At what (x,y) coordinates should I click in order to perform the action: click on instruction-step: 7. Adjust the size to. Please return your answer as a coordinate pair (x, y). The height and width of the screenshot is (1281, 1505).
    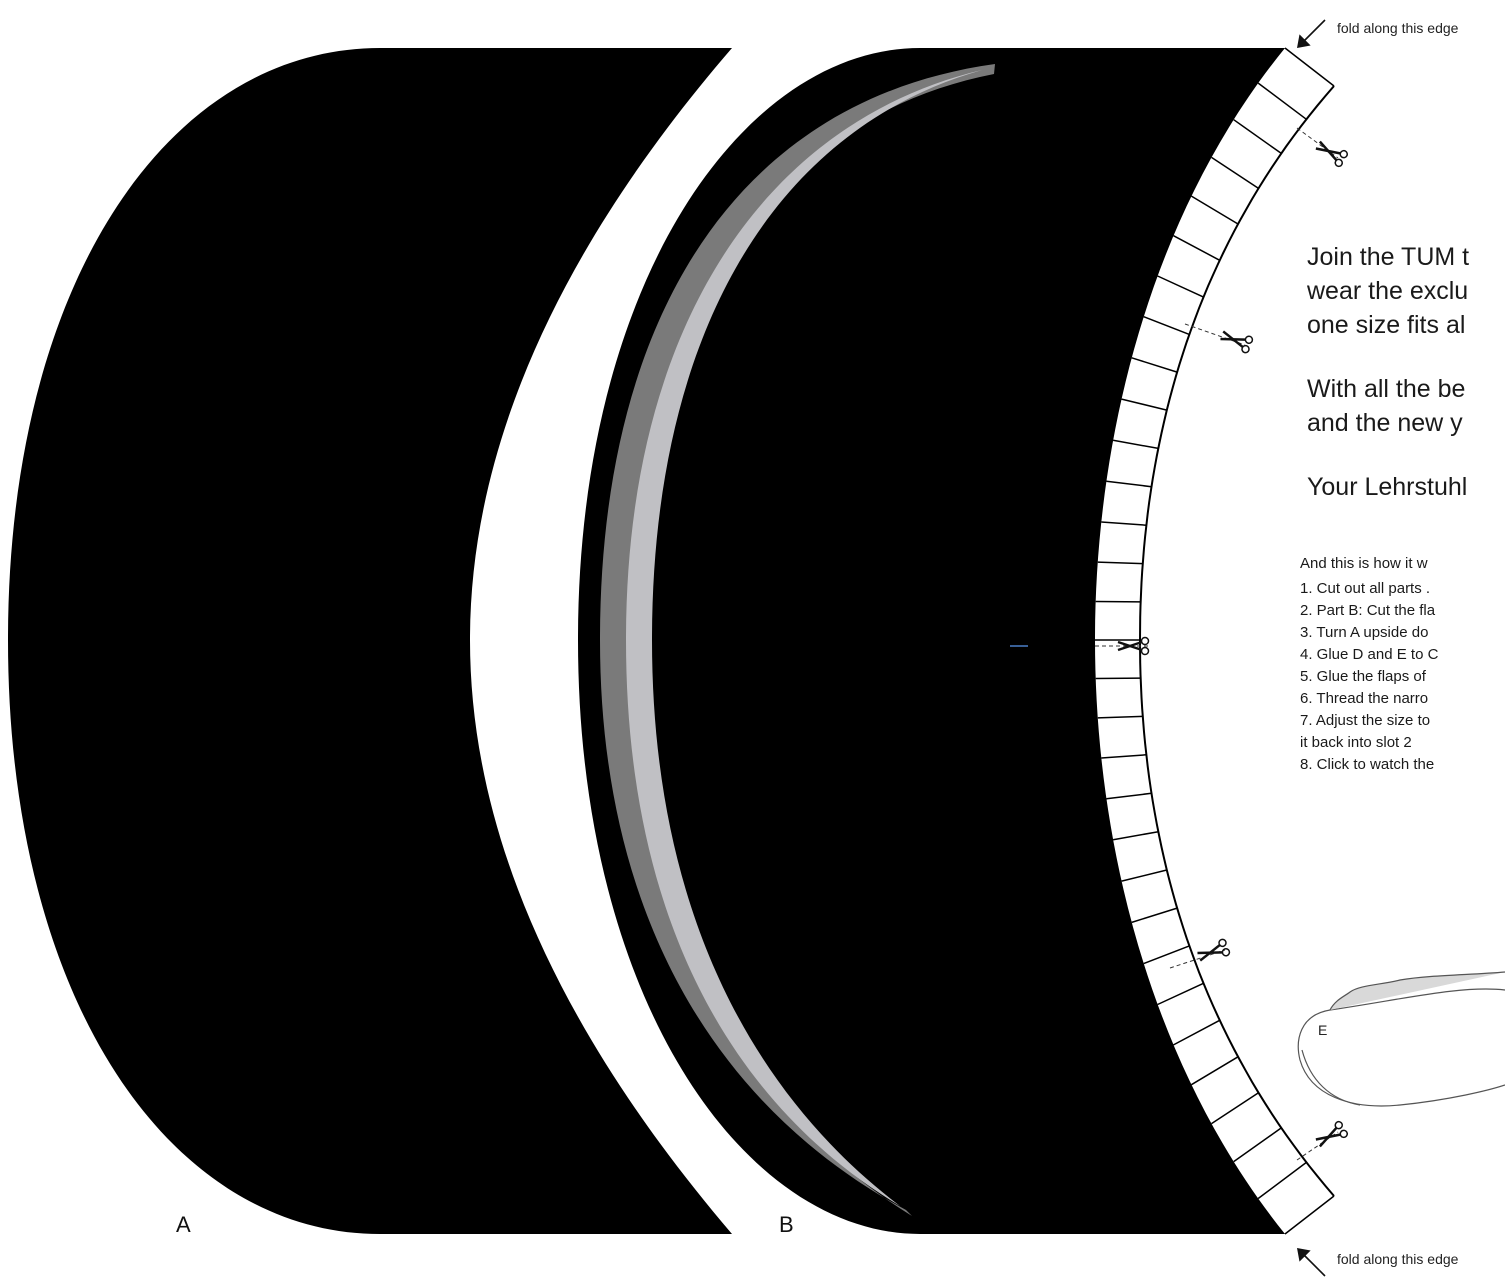
    Looking at the image, I should click on (1365, 720).